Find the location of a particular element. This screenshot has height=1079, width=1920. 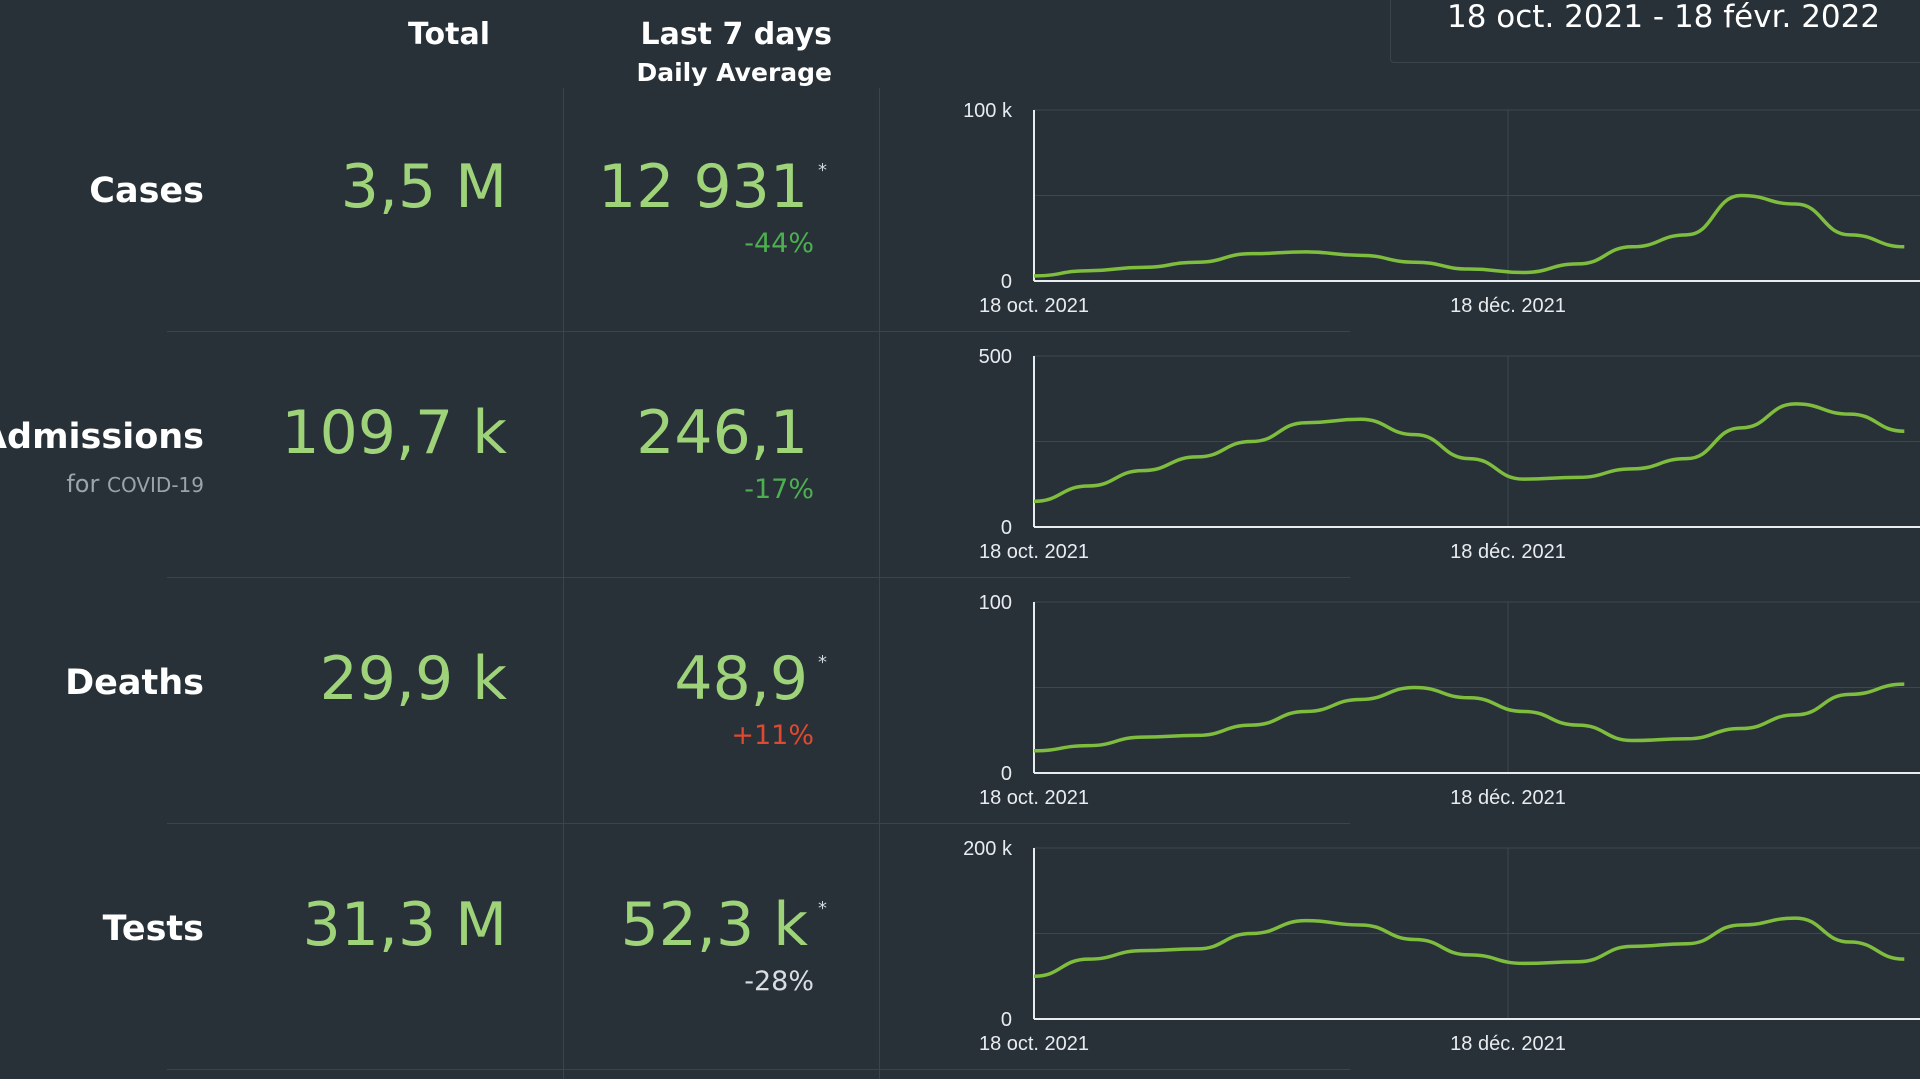

deaths-chart-svg: 0 100 18 oct. 2021 18 déc. 2021 is located at coordinates (1449, 700).